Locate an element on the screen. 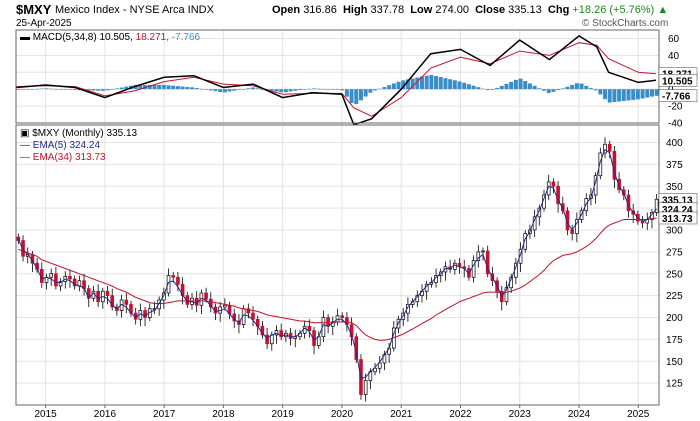  ema34-legend: — EMA(34) 313.73 is located at coordinates (63, 157).